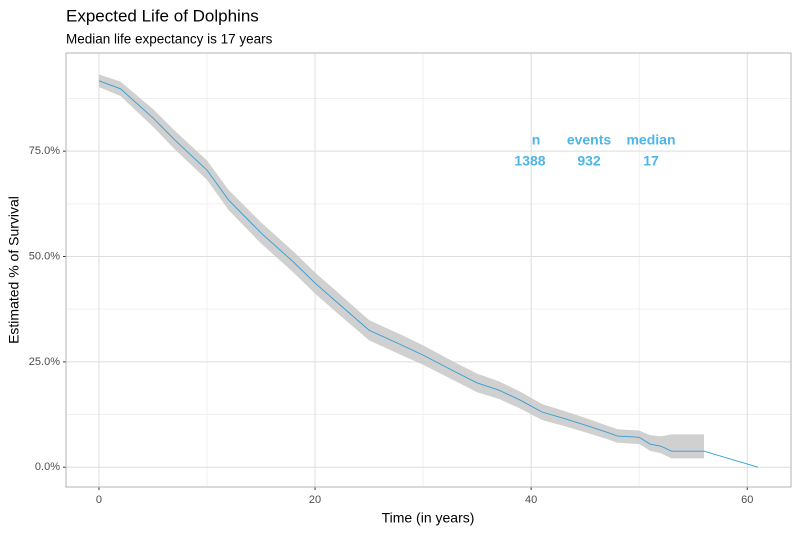 The image size is (800, 533). Describe the element at coordinates (44, 151) in the screenshot. I see `y-tick-label: 75.0%` at that location.